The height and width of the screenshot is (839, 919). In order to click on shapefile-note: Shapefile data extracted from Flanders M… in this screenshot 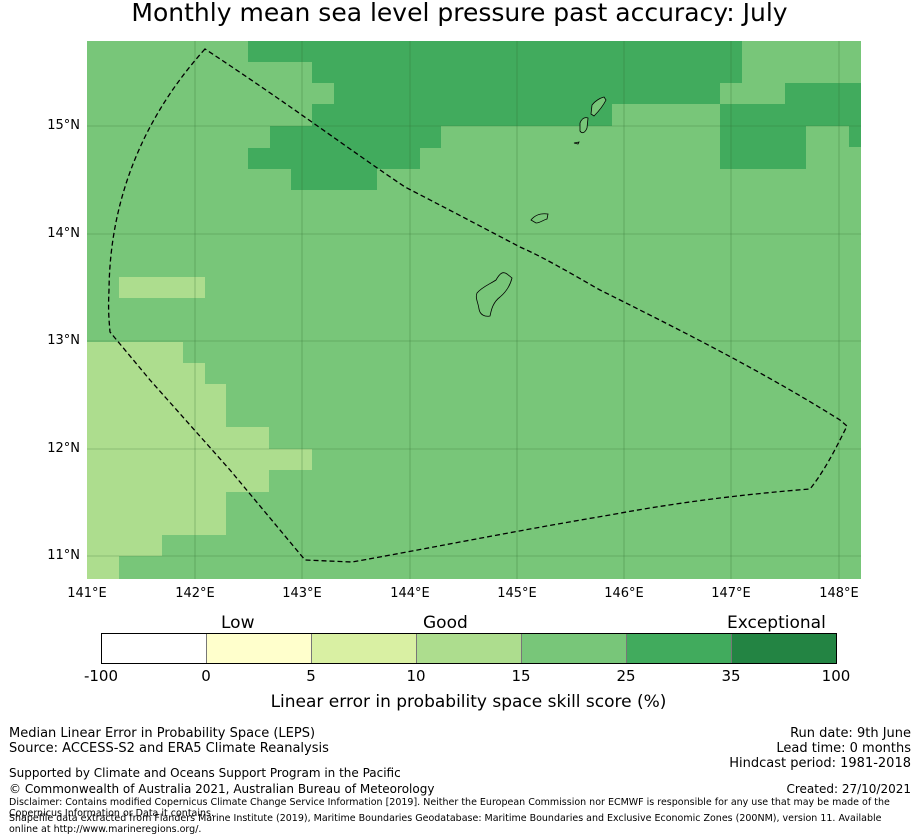, I will do `click(445, 824)`.